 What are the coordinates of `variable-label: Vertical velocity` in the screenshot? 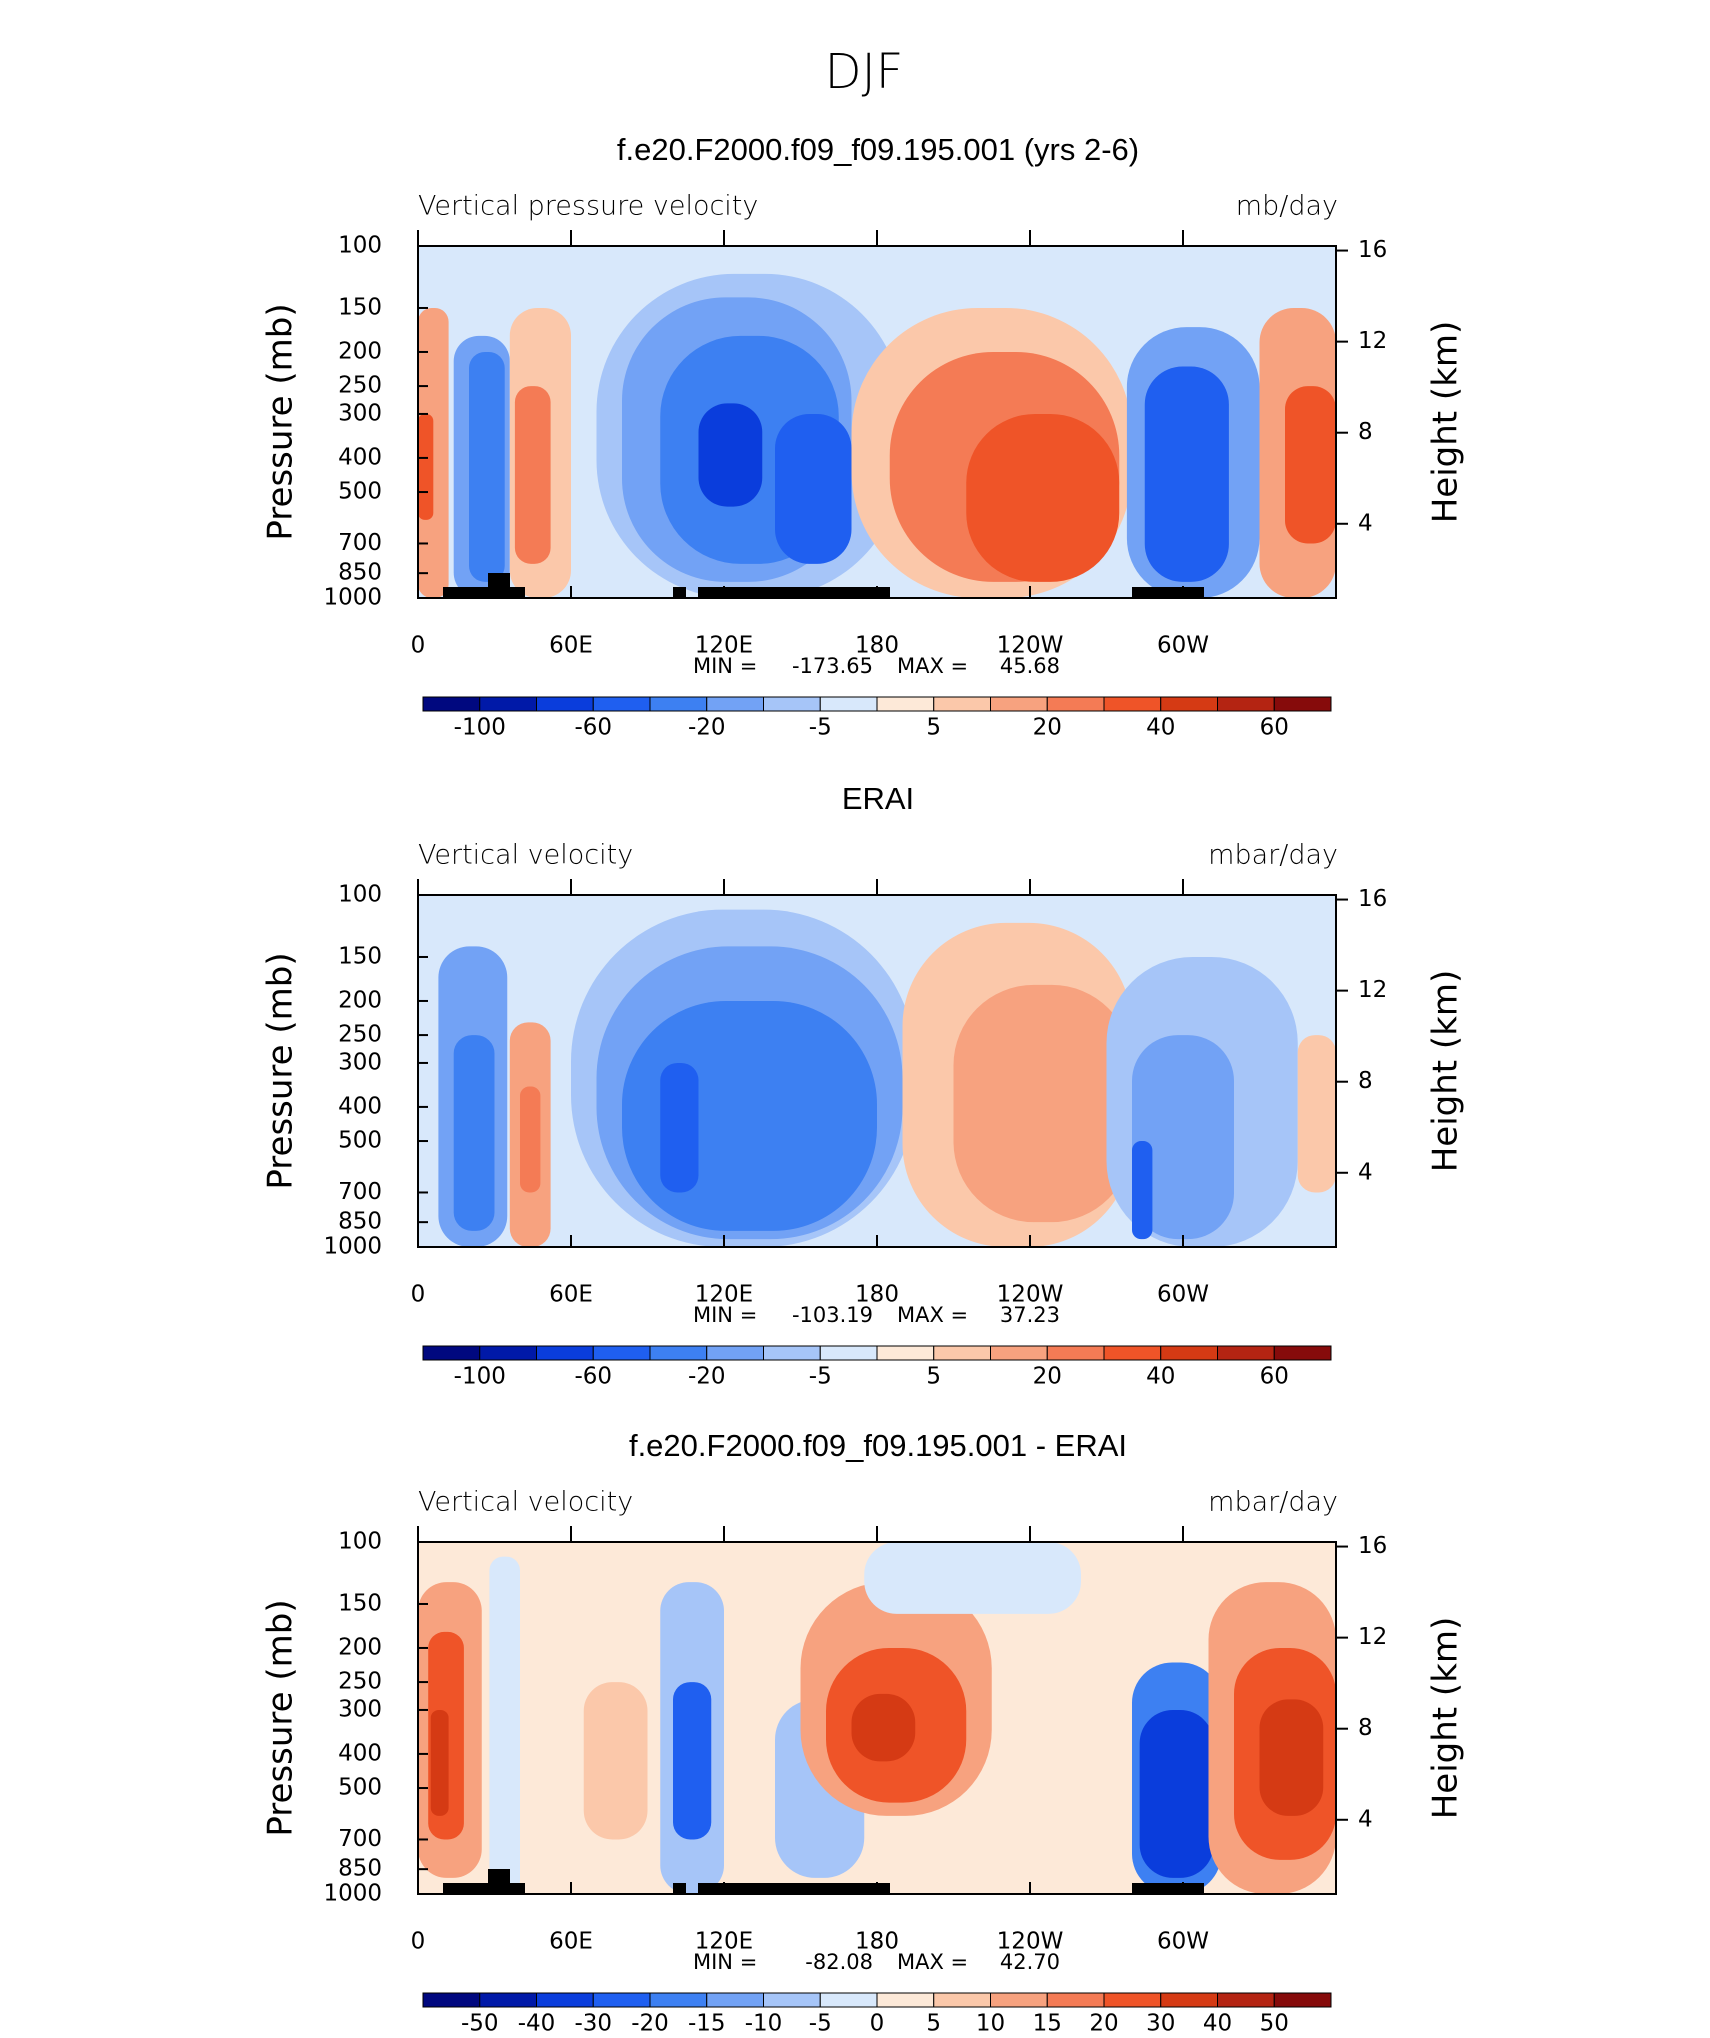 It's located at (525, 1502).